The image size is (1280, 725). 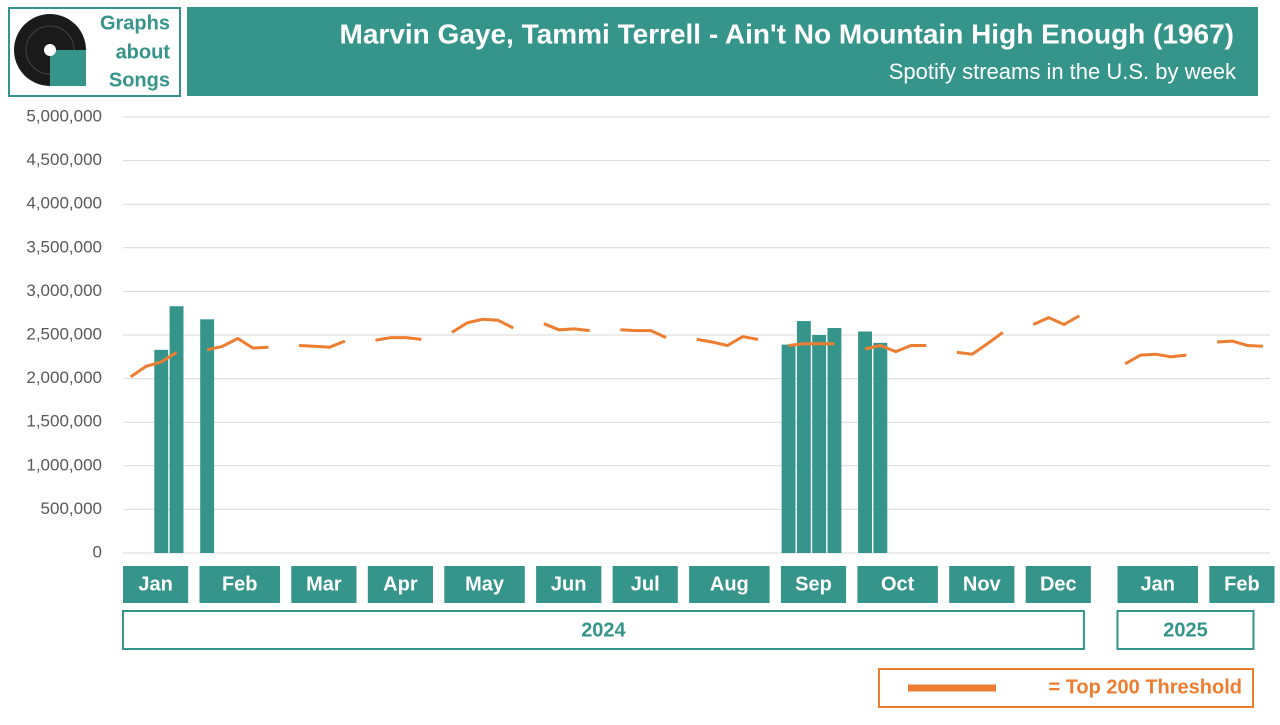 I want to click on y-tick-label: 3,500,000, so click(x=64, y=246).